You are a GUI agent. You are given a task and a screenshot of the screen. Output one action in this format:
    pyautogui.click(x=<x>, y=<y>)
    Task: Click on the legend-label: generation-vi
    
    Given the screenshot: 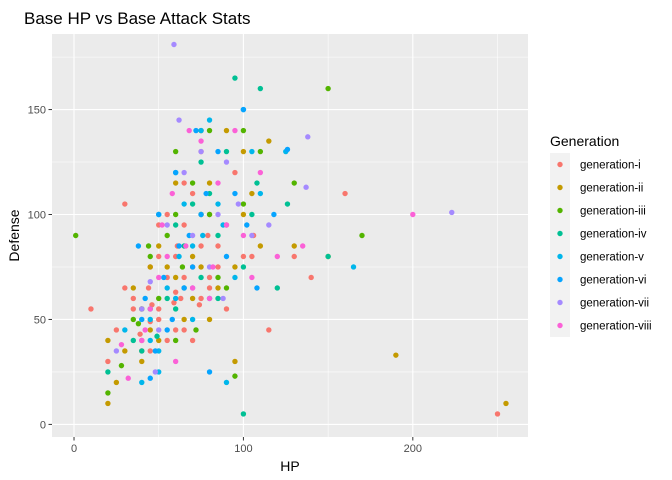 What is the action you would take?
    pyautogui.click(x=613, y=281)
    